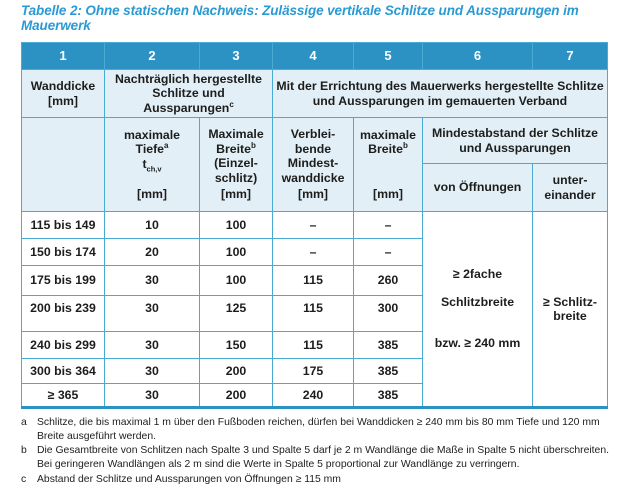 The width and height of the screenshot is (644, 487). I want to click on footnote-marker: c, so click(24, 479).